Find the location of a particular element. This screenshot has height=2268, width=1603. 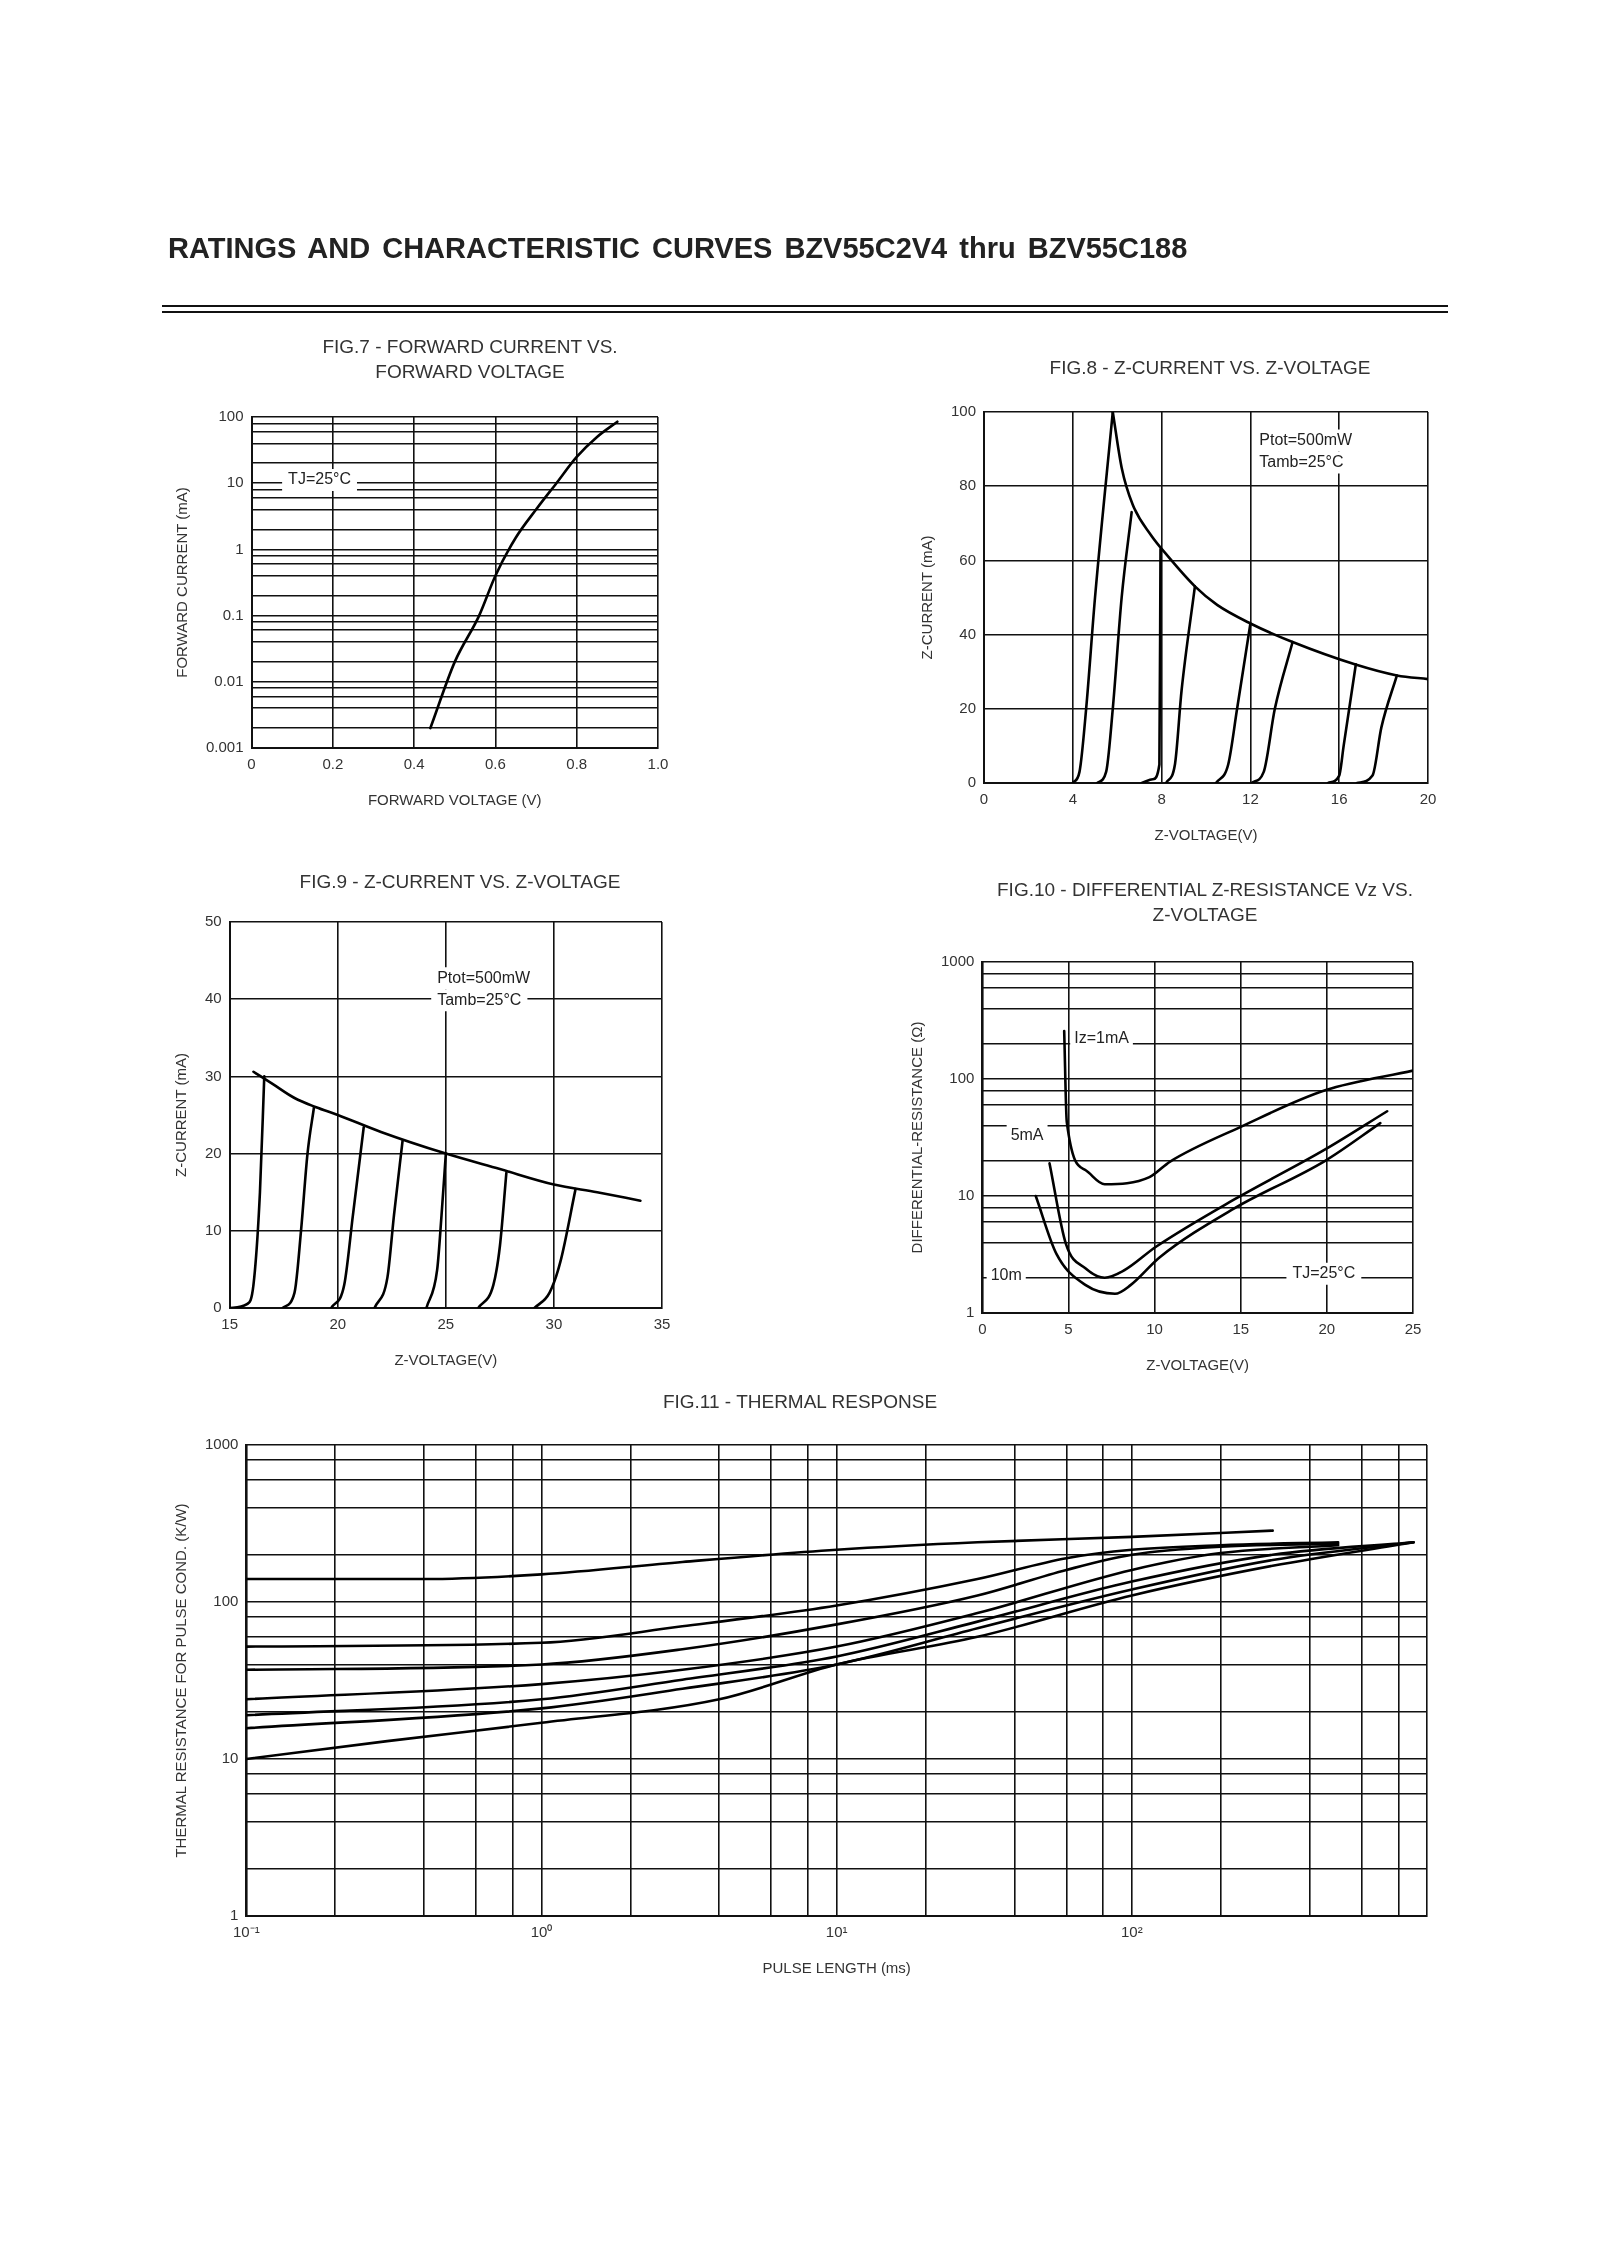

x-tick-label: 35 is located at coordinates (662, 1324).